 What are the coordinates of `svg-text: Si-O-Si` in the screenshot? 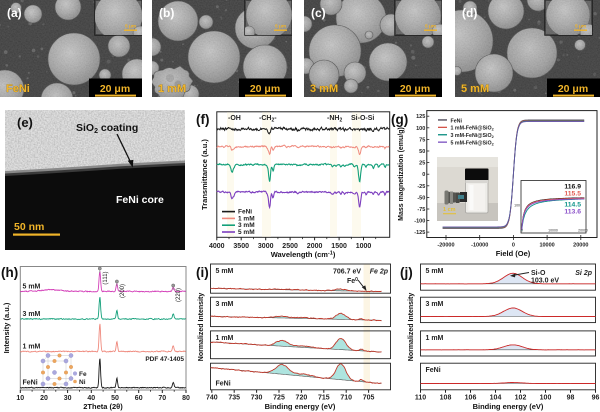 It's located at (362, 118).